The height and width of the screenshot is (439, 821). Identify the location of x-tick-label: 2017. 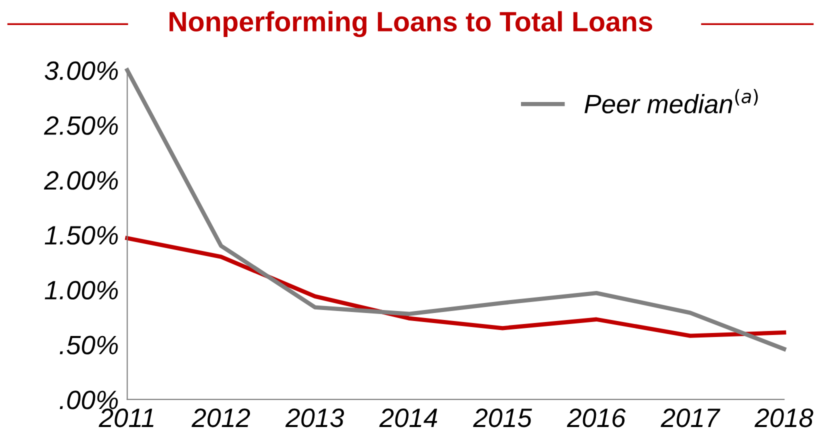
(690, 418).